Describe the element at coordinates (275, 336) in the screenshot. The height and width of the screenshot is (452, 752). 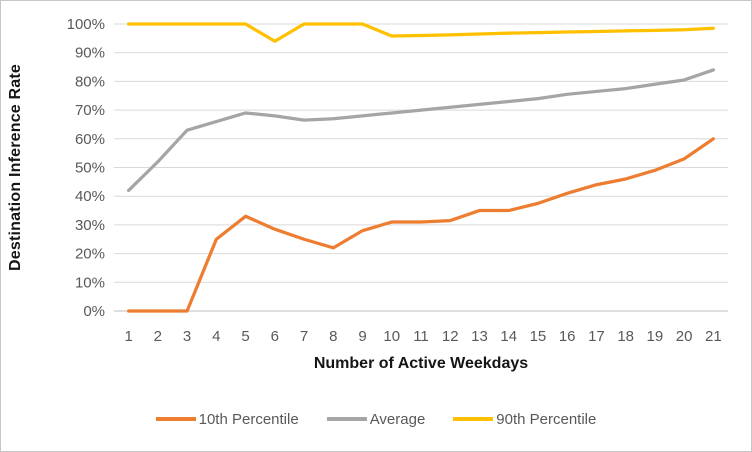
I see `x-tick-label: 6` at that location.